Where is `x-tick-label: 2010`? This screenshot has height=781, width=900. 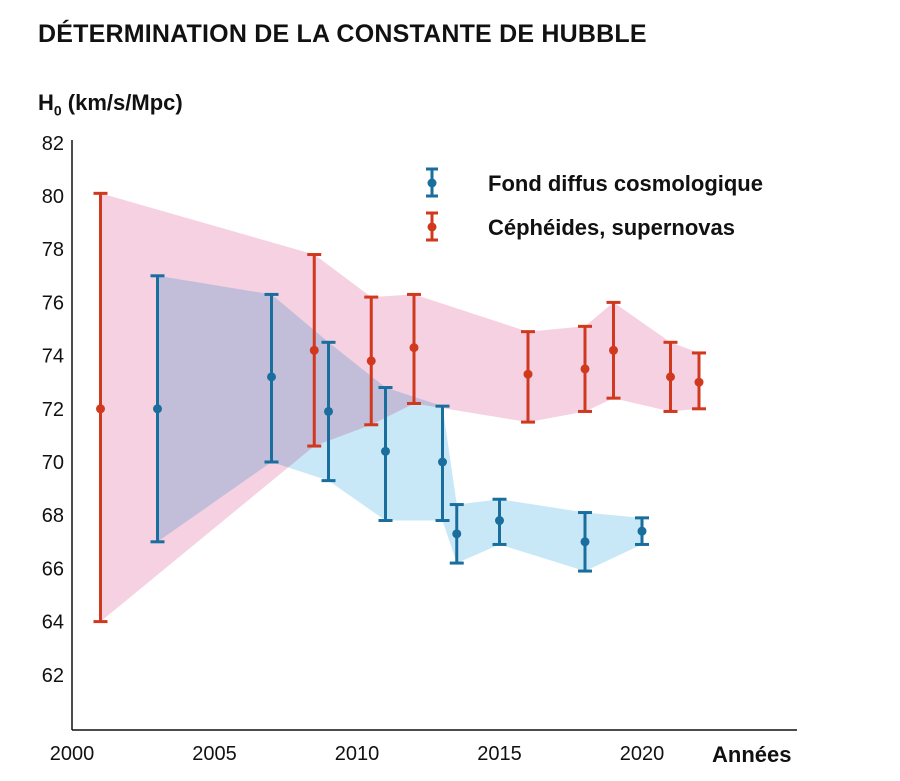
x-tick-label: 2010 is located at coordinates (357, 754).